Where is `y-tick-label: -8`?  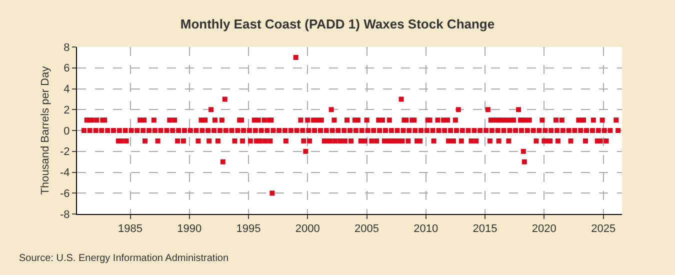 y-tick-label: -8 is located at coordinates (65, 214).